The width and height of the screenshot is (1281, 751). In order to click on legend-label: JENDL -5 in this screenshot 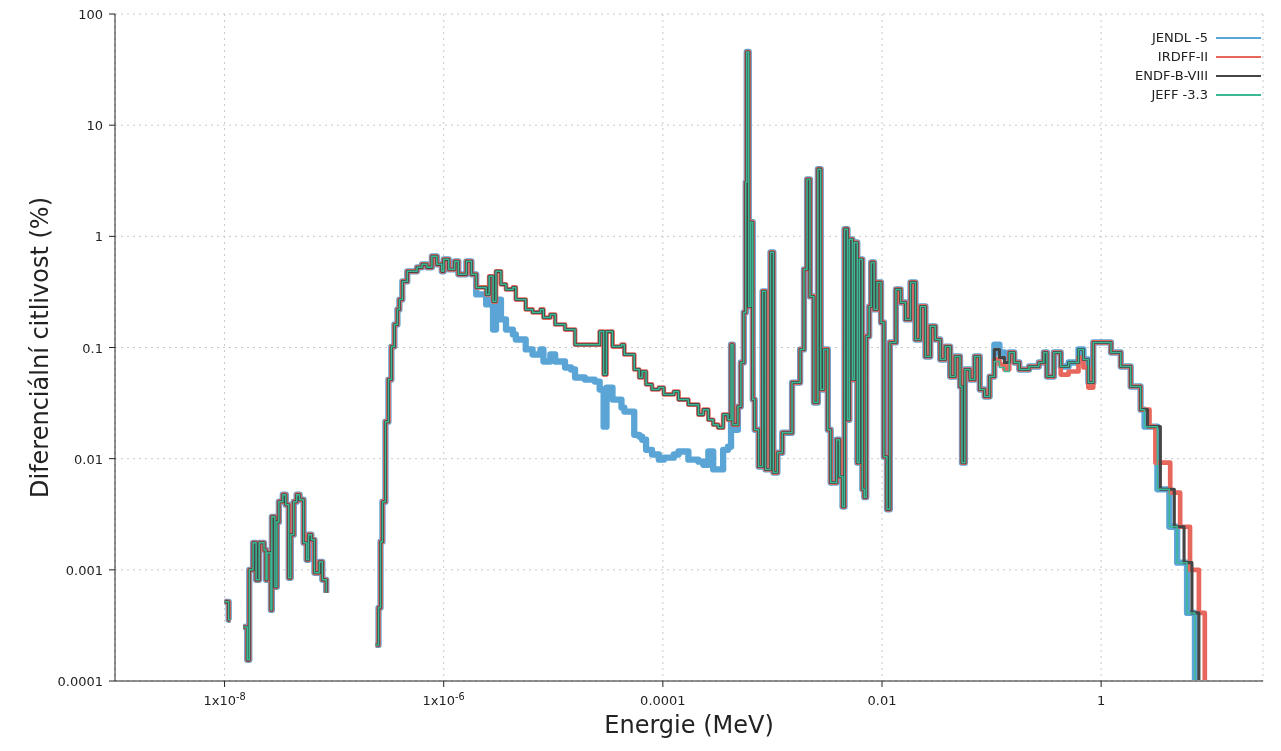, I will do `click(1179, 38)`.